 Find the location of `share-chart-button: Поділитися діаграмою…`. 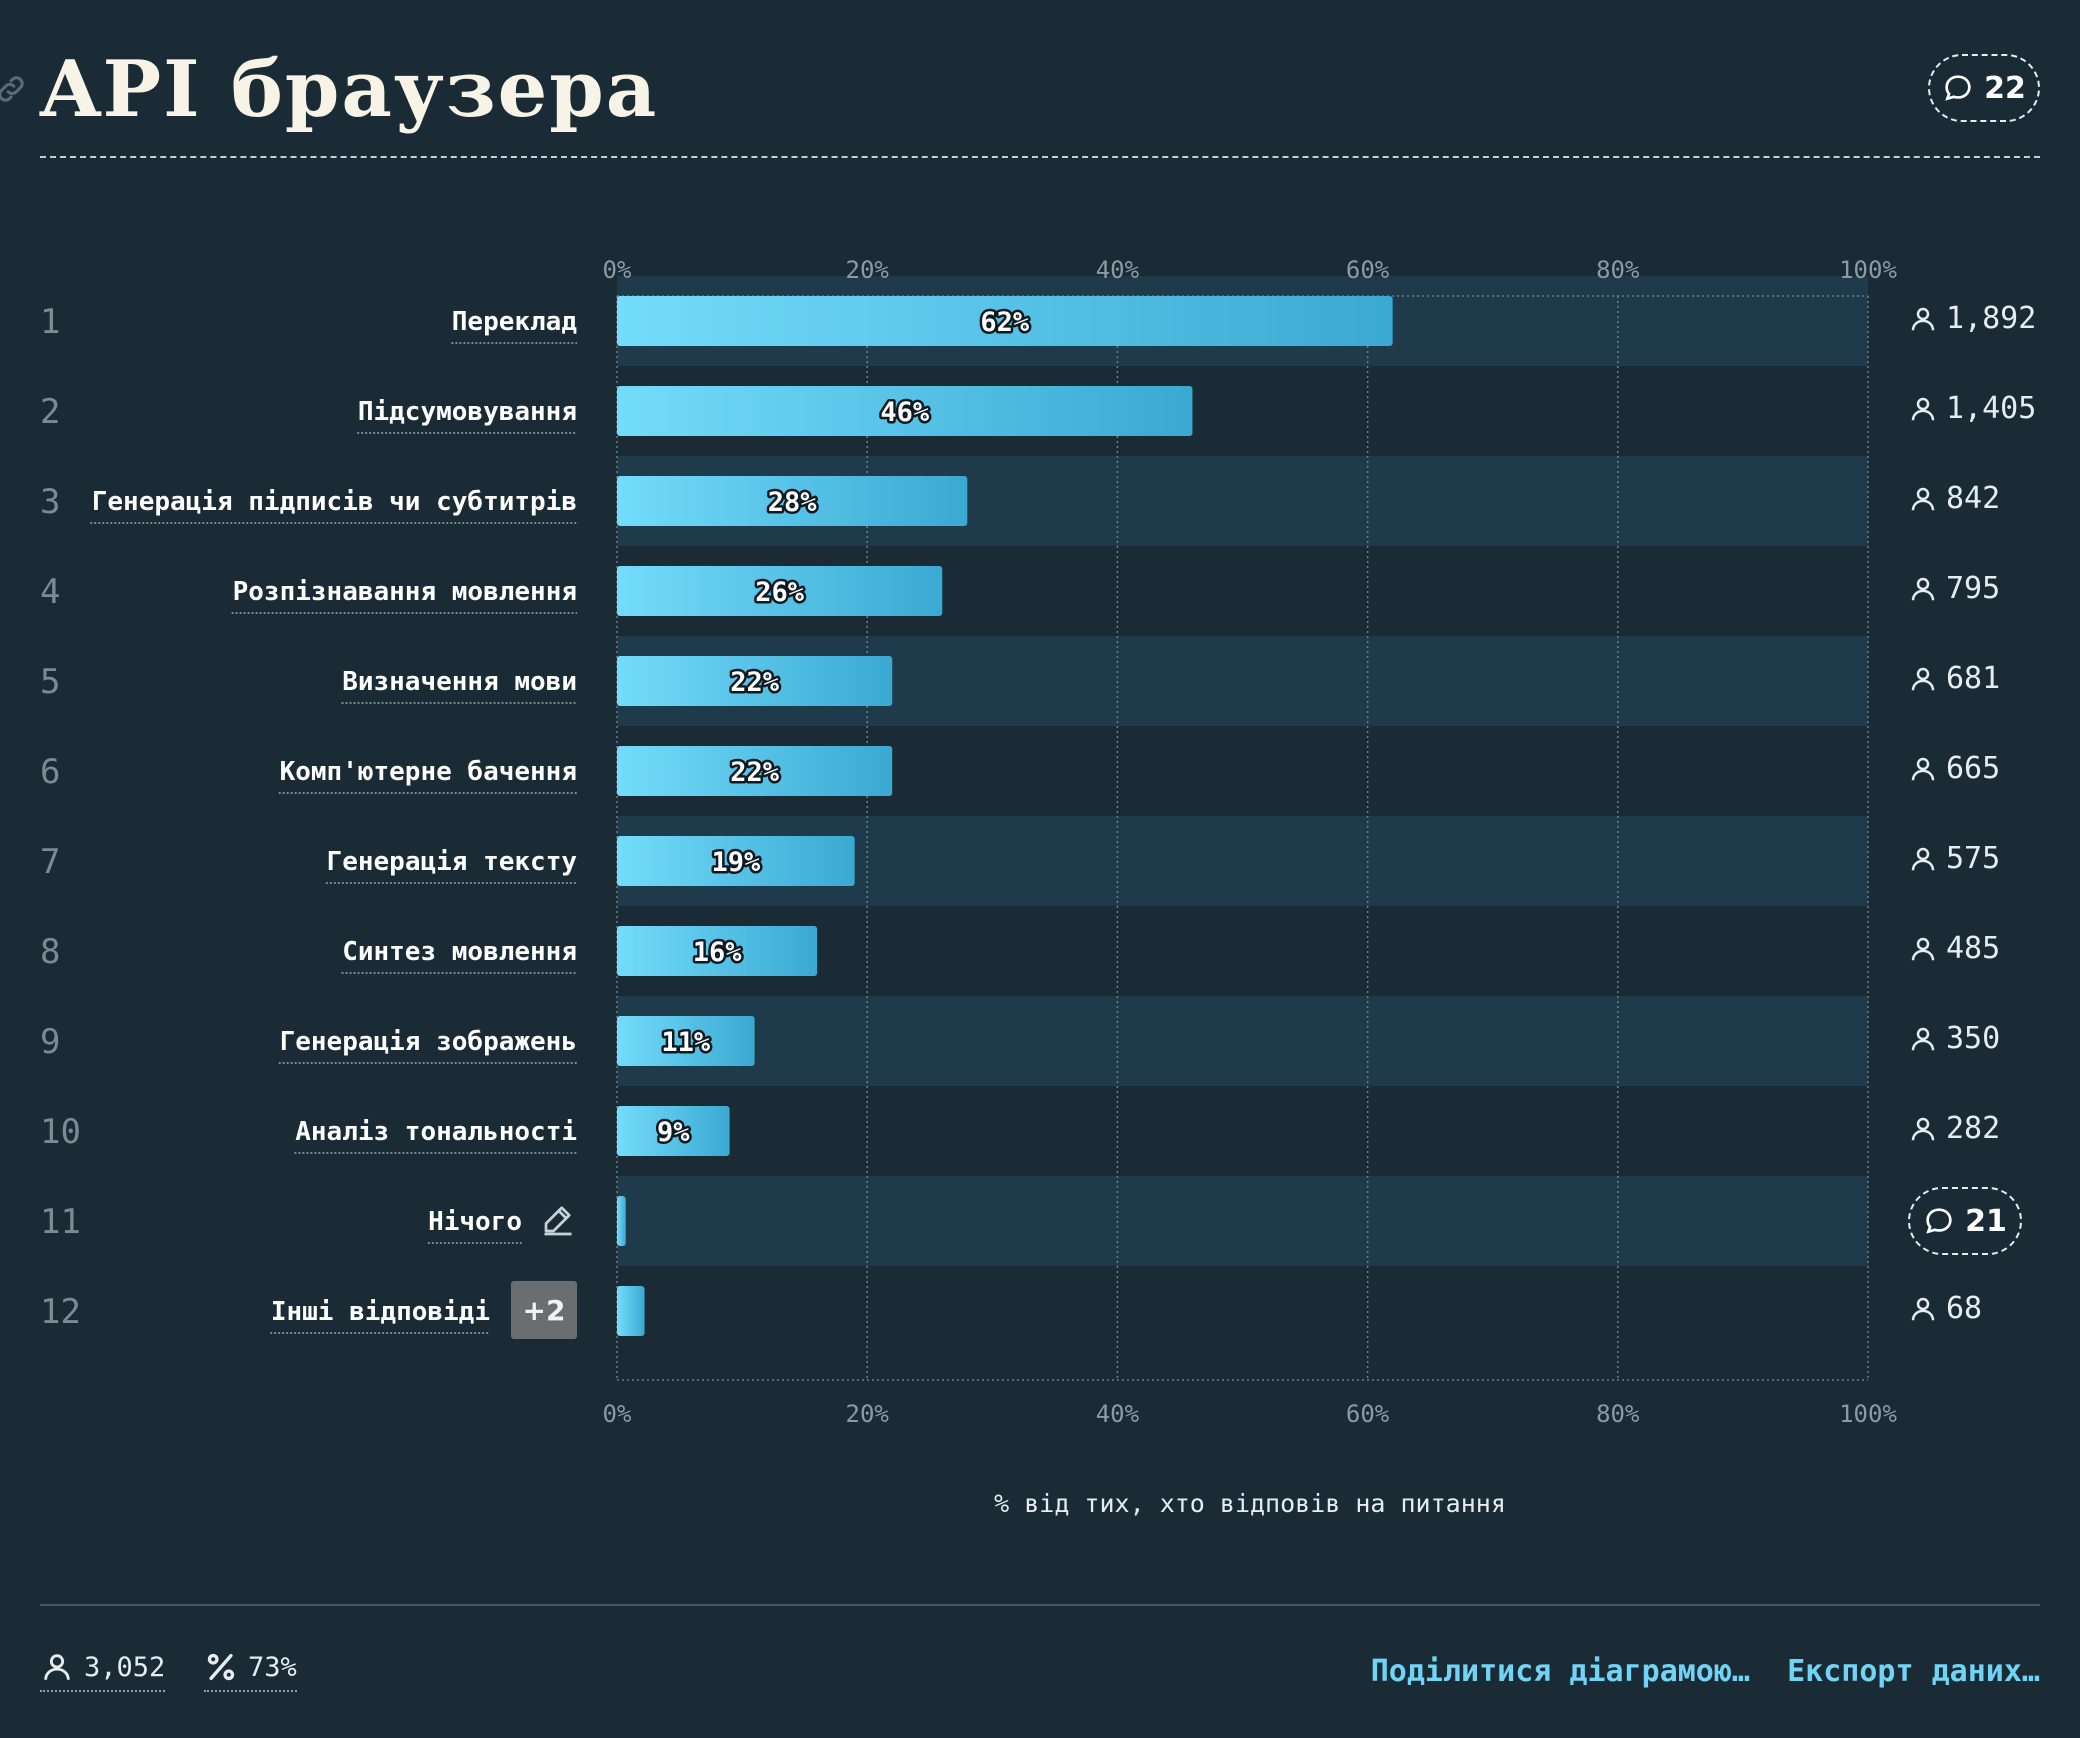

share-chart-button: Поділитися діаграмою… is located at coordinates (1560, 1671).